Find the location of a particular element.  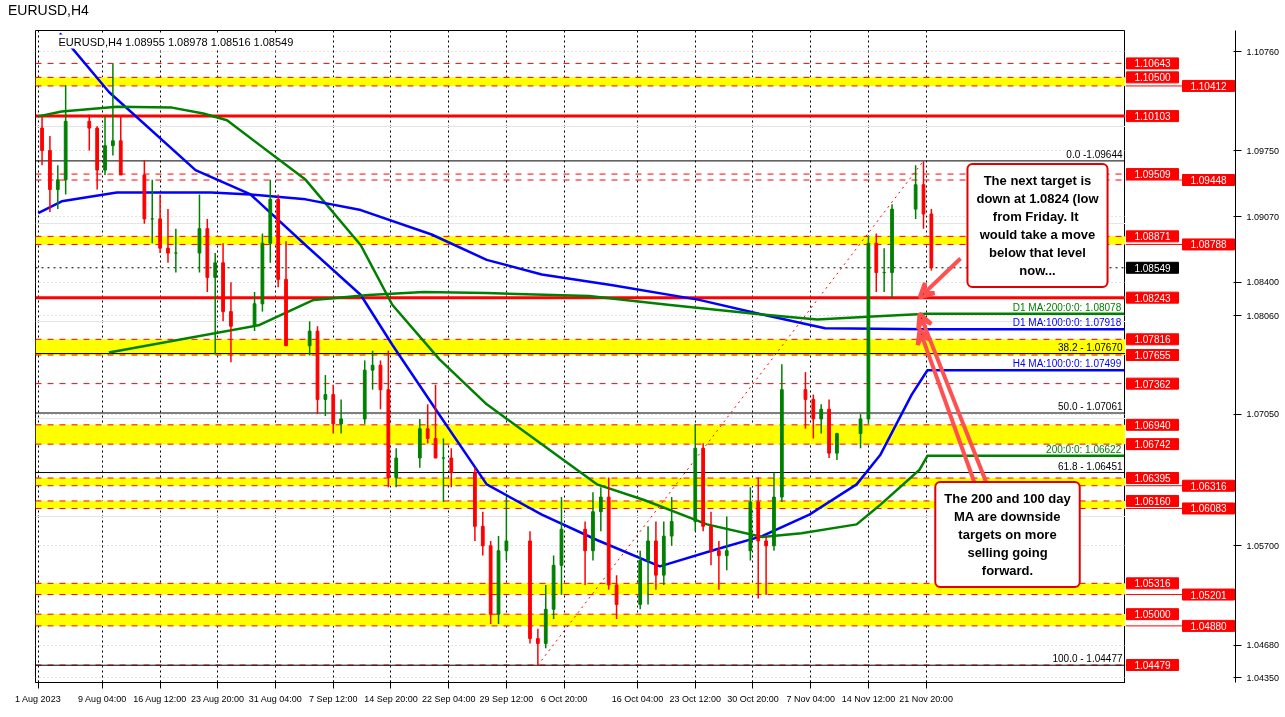

ref-line-label: 1.06742 is located at coordinates (1153, 445).